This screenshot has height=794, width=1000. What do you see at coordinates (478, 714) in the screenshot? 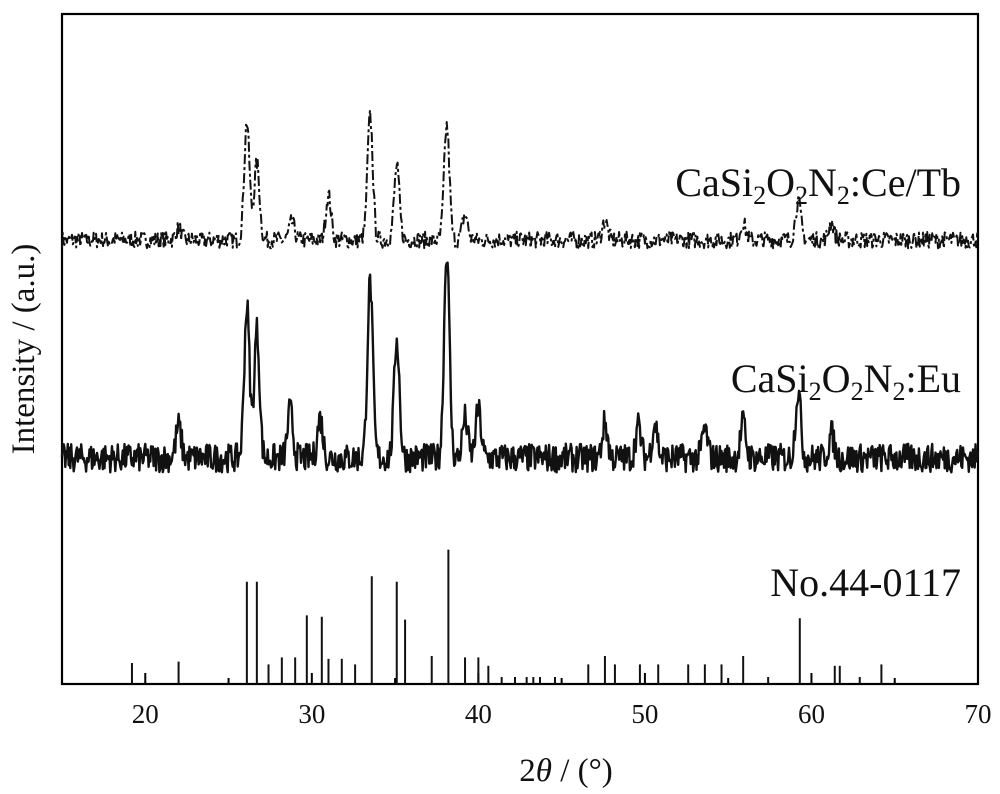
I see `x-tick-label: 40` at bounding box center [478, 714].